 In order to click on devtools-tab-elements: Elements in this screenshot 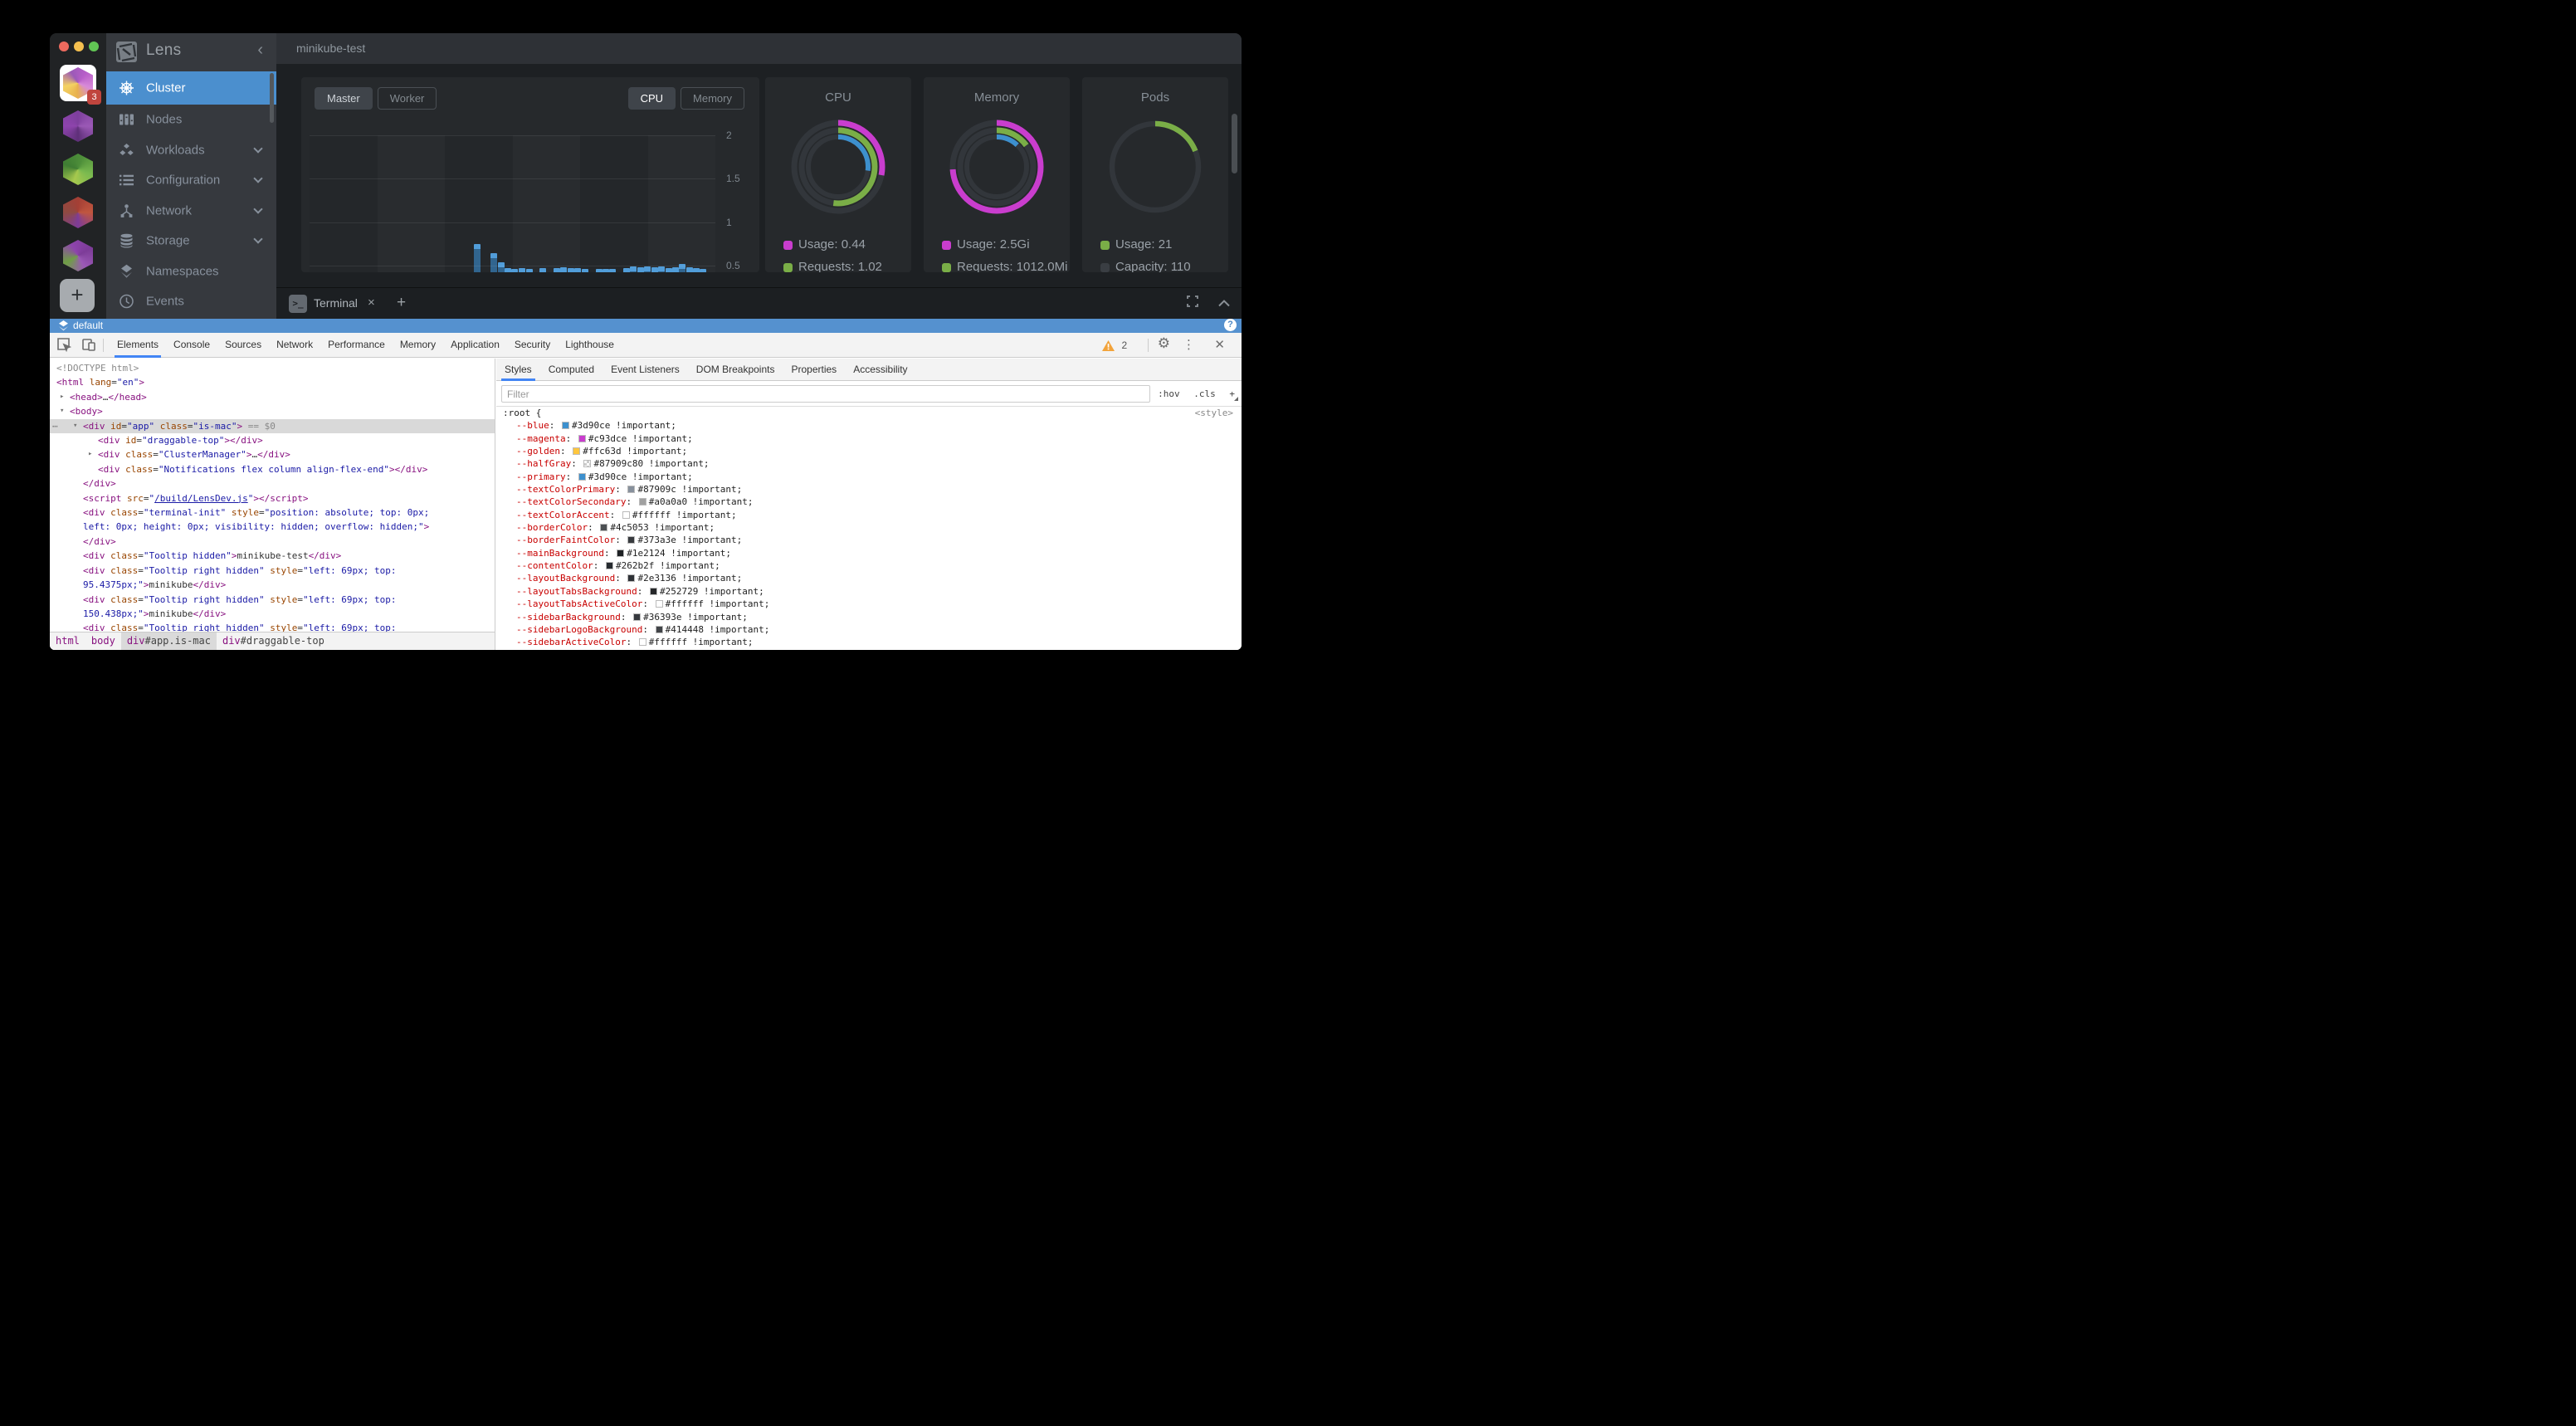, I will do `click(138, 345)`.